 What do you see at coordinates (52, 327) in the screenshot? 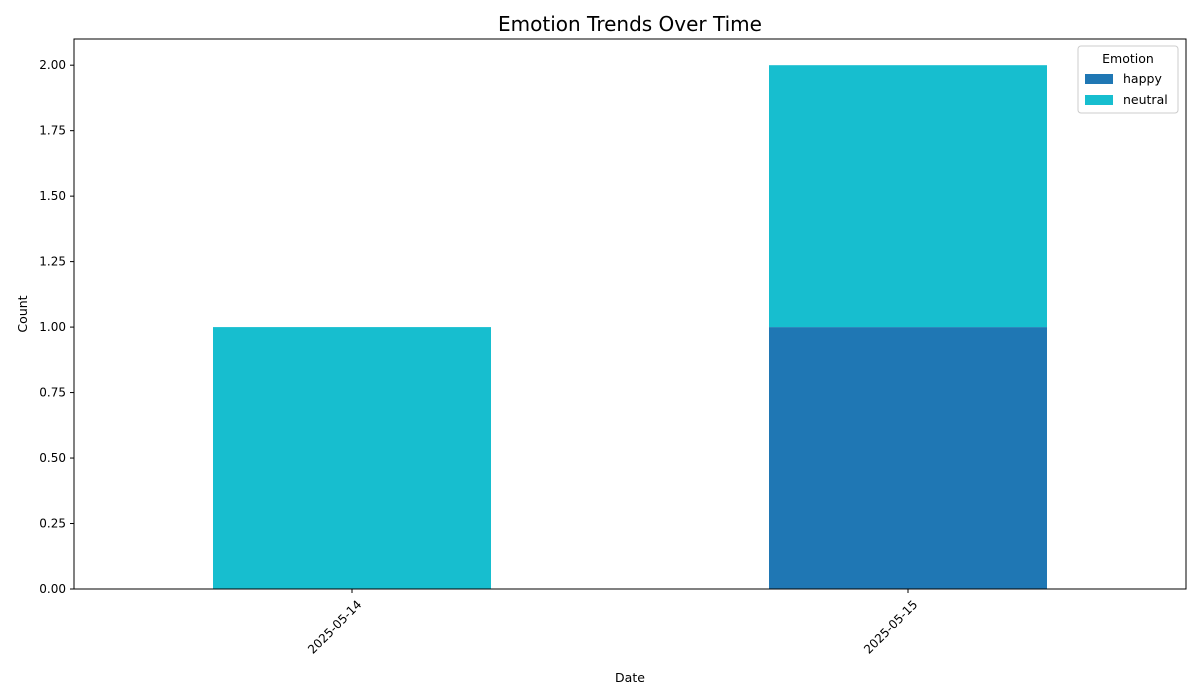
I see `y-tick-label: 1.00` at bounding box center [52, 327].